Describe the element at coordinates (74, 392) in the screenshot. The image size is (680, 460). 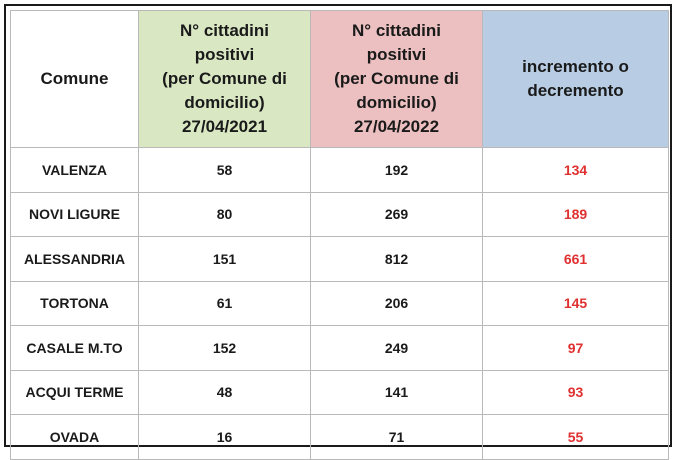
I see `cell-comune: ACQUI TERME` at that location.